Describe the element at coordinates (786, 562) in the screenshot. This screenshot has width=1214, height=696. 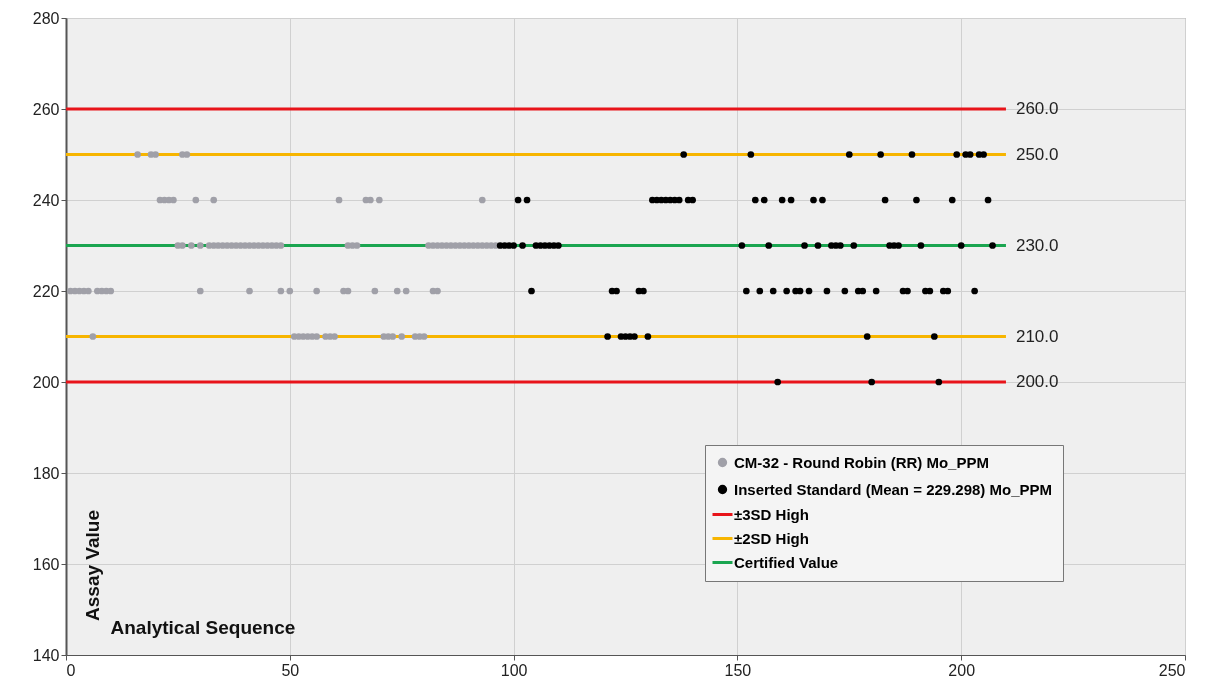
I see `legend-label: Certified Value` at that location.